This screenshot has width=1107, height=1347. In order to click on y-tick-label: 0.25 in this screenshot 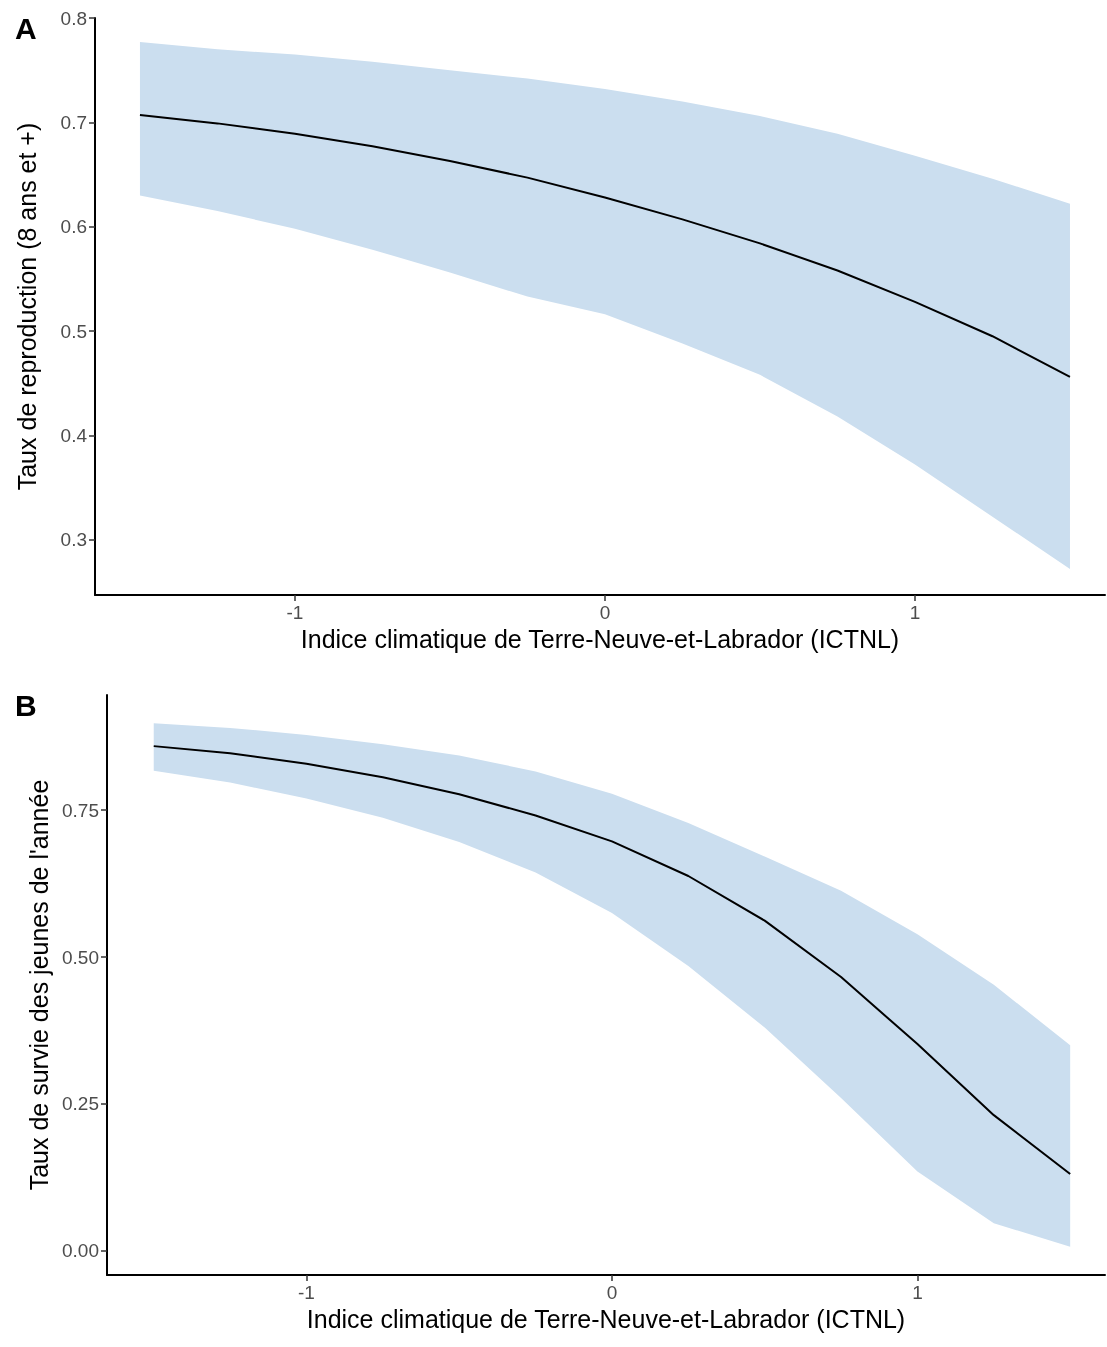, I will do `click(80, 1104)`.